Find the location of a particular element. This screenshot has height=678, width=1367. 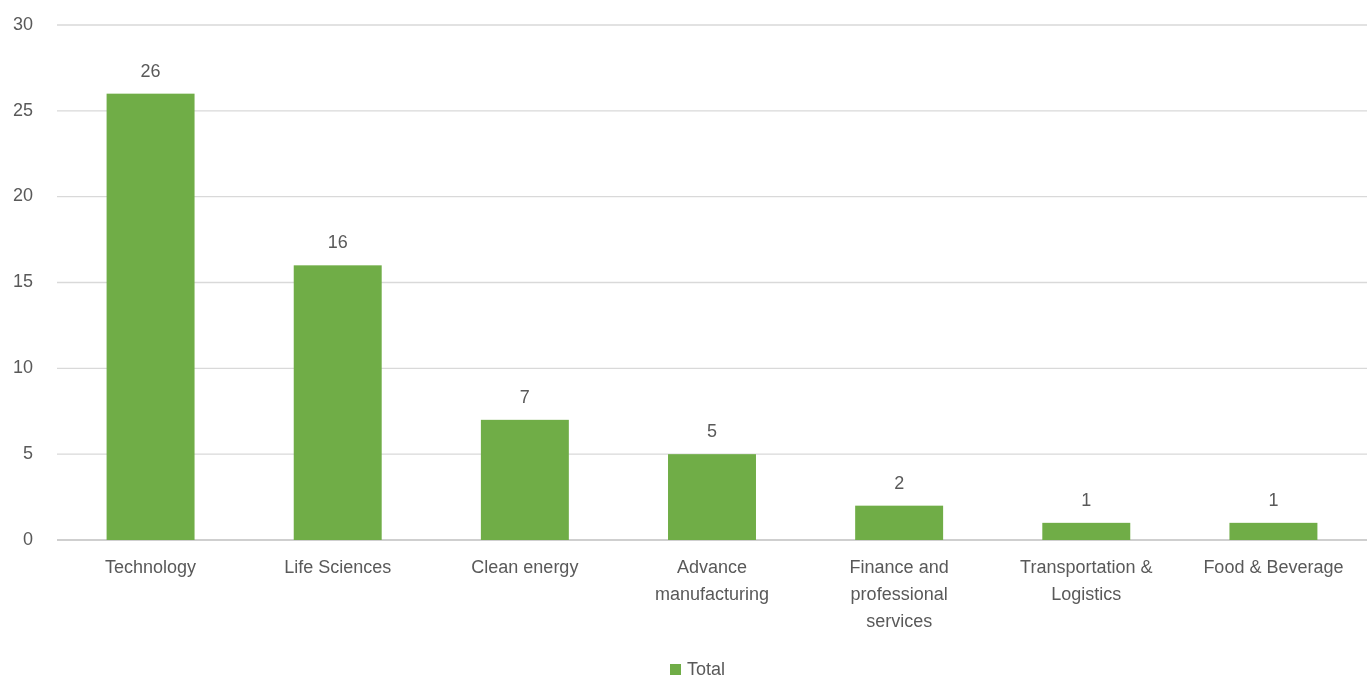

x-tick-label: Clean energy is located at coordinates (525, 567).